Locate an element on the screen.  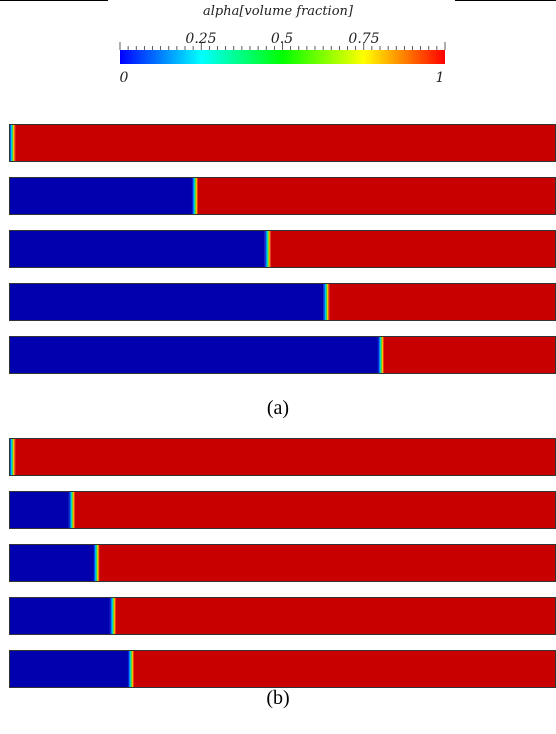
colorbar-min-label: 0 is located at coordinates (124, 78).